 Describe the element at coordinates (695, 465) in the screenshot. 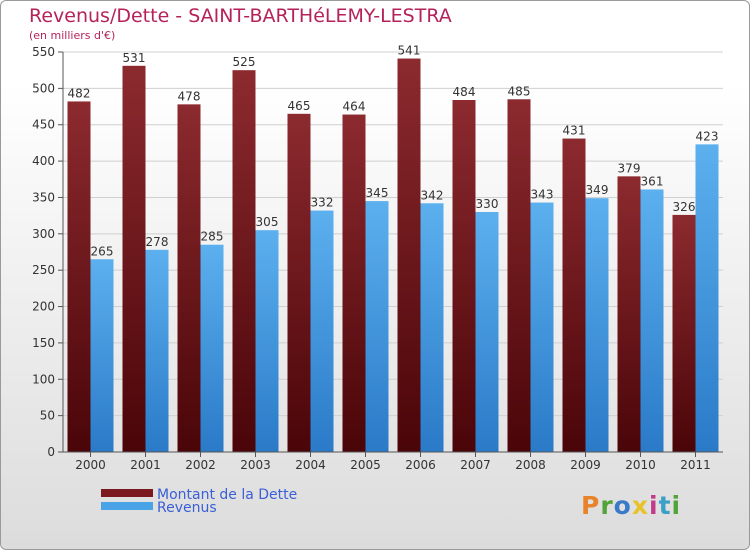

I see `x-tick-label: 2011` at that location.